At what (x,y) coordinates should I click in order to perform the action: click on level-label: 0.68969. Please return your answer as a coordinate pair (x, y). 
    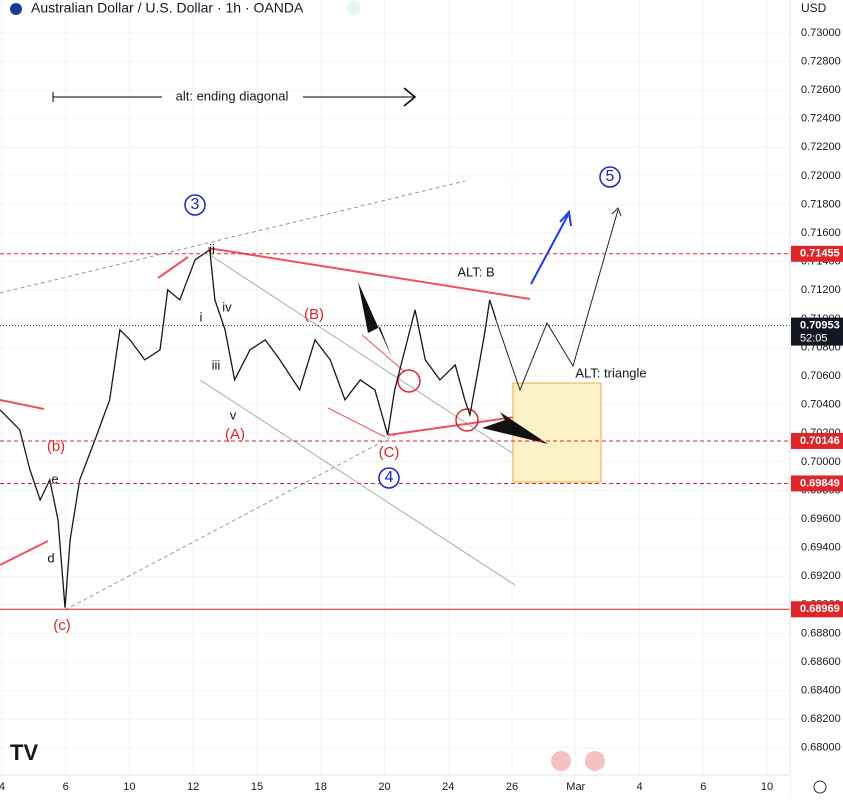
    Looking at the image, I should click on (820, 609).